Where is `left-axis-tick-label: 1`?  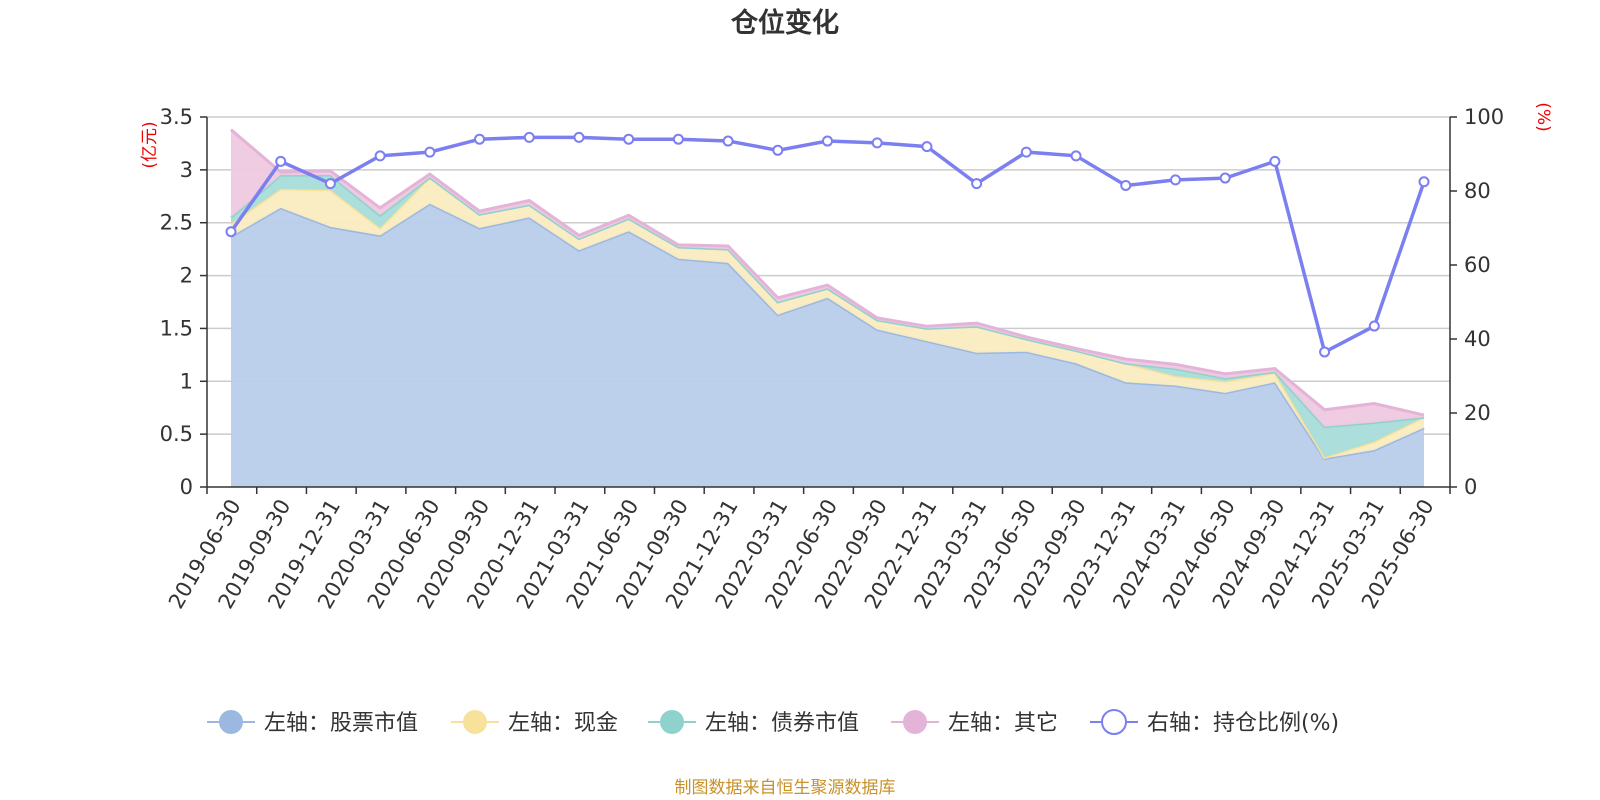 left-axis-tick-label: 1 is located at coordinates (186, 381).